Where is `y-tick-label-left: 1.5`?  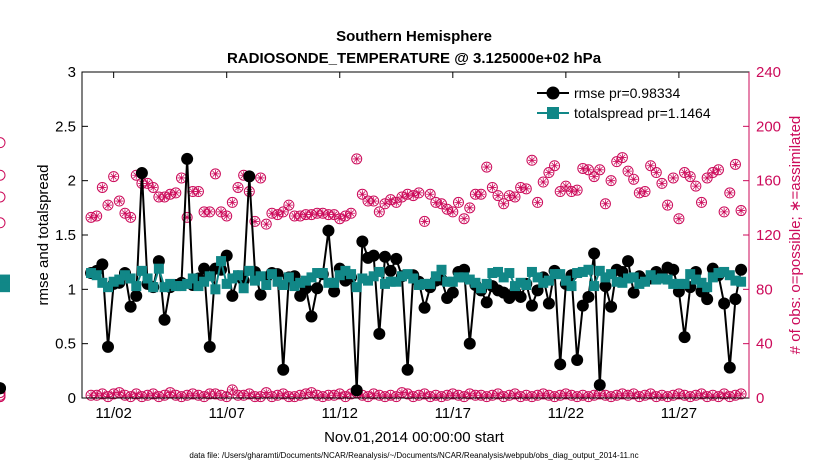 y-tick-label-left: 1.5 is located at coordinates (65, 235).